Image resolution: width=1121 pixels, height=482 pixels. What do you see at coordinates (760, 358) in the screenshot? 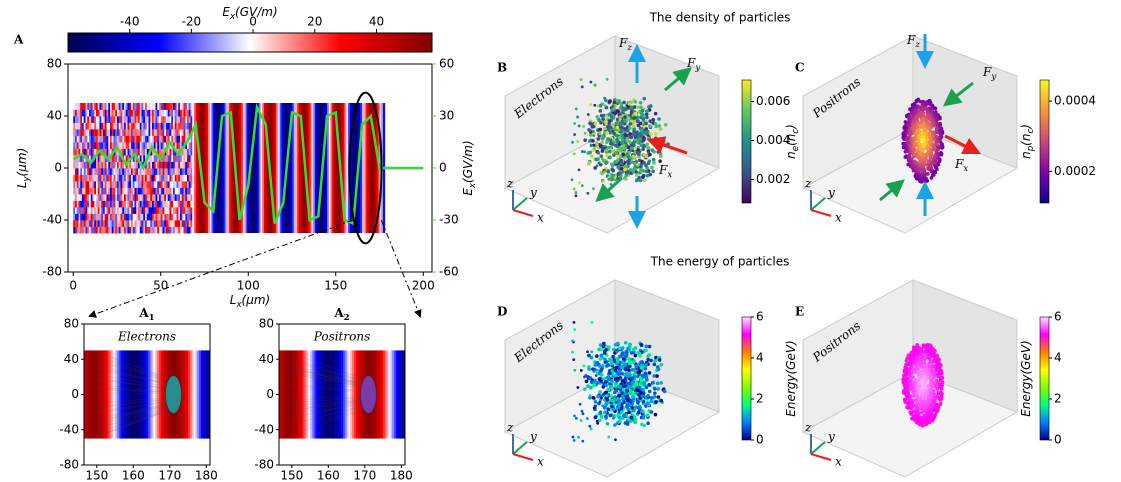
I see `colorbar-tick-label: 4` at bounding box center [760, 358].